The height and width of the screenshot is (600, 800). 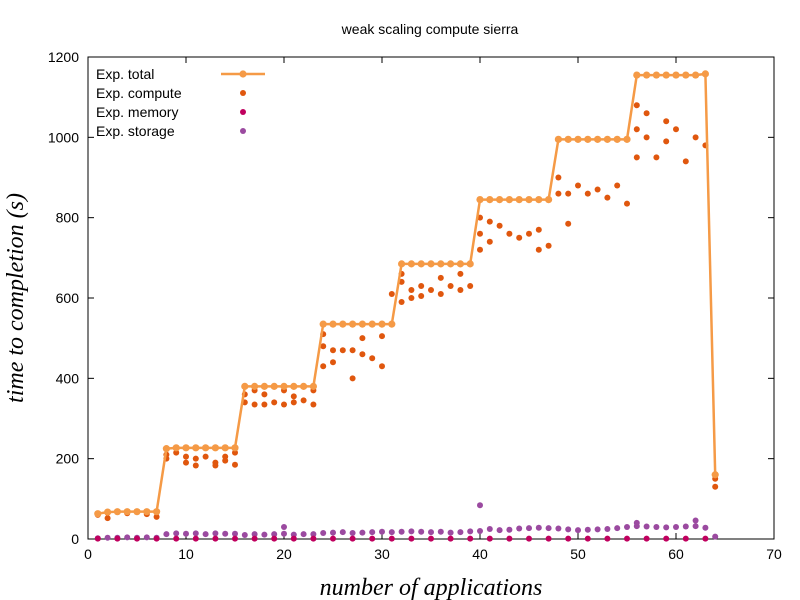 What do you see at coordinates (68, 459) in the screenshot?
I see `y-tick-label: 200` at bounding box center [68, 459].